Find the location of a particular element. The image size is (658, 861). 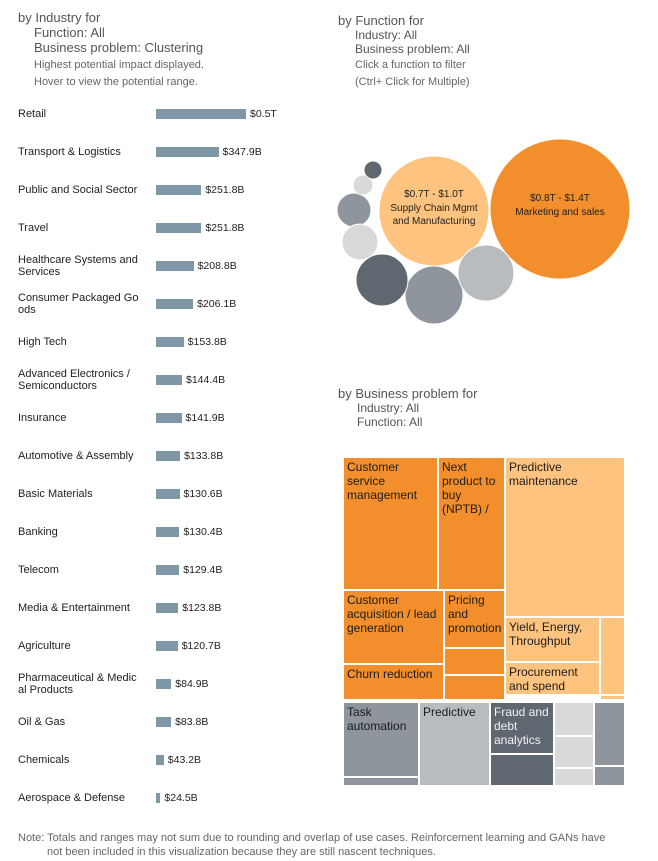

industry-label: Chemicals is located at coordinates (44, 760).